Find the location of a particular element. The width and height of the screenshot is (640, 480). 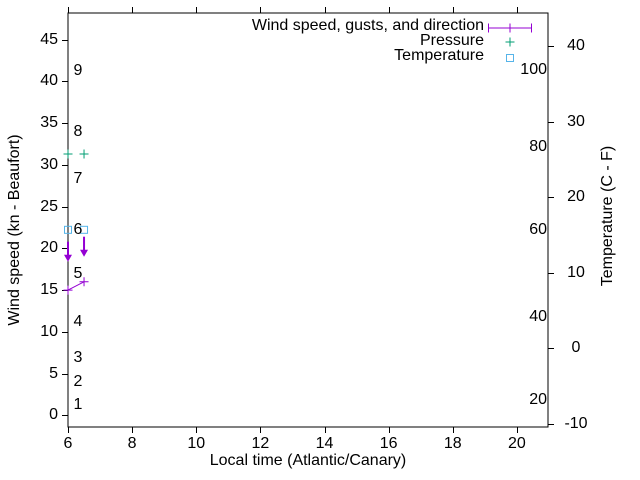

y-left-tick-label: 35 is located at coordinates (49, 123).